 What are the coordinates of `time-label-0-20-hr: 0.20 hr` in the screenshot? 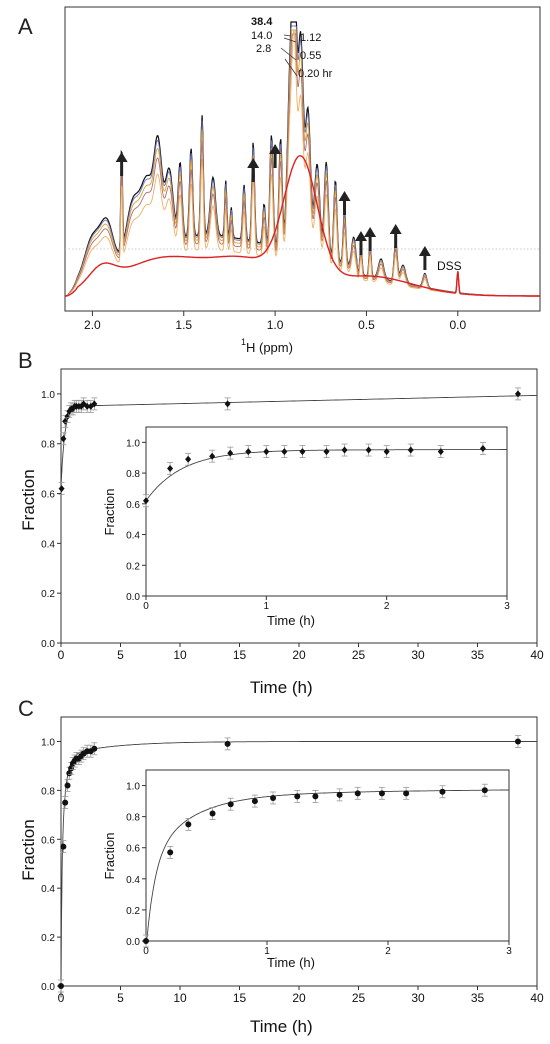 It's located at (315, 74).